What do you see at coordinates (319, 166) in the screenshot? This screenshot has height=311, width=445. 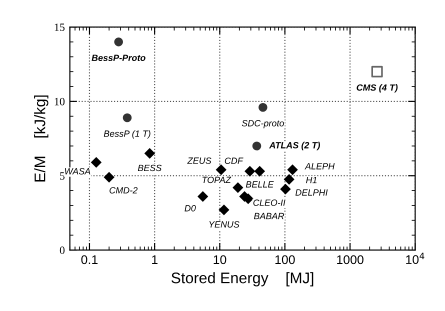 I see `annotation: ALEPH` at bounding box center [319, 166].